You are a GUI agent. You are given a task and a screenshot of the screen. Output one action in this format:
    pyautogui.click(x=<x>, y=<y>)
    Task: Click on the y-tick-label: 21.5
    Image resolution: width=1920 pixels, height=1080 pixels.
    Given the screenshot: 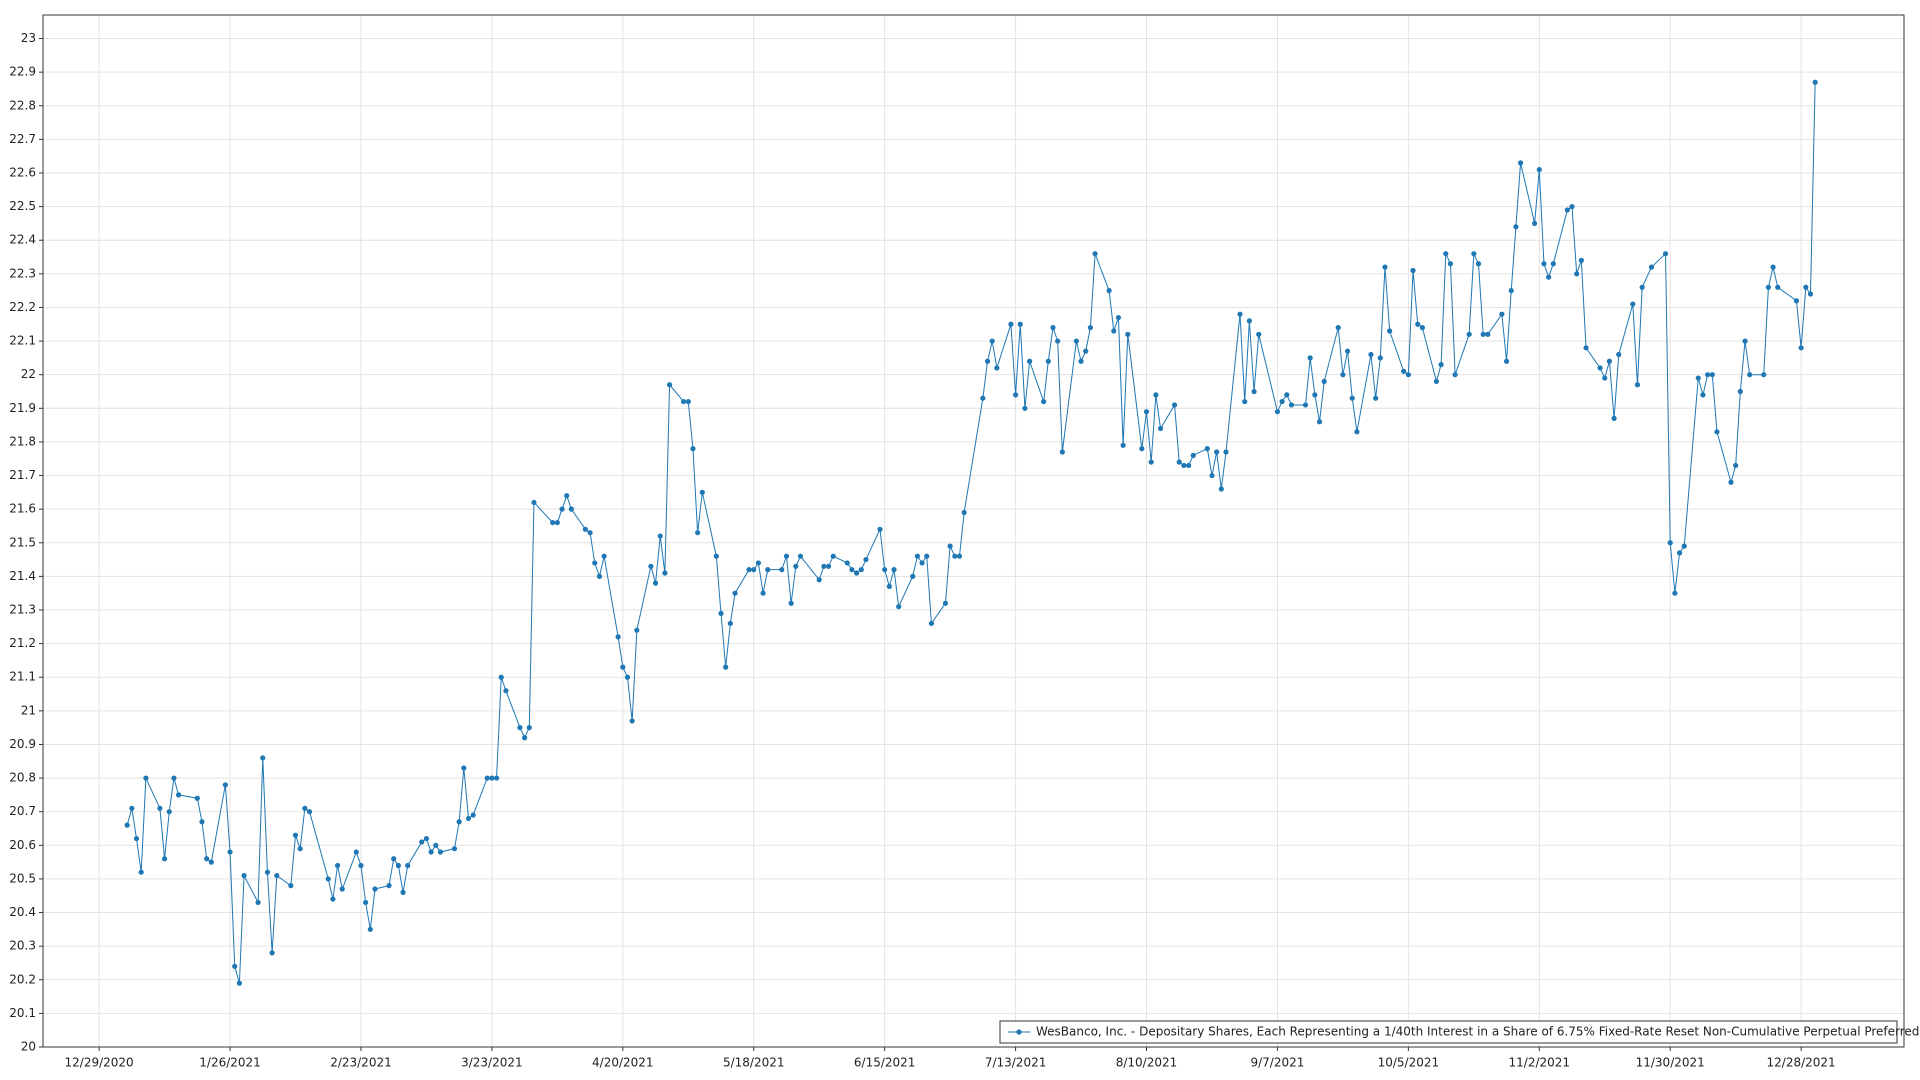 What is the action you would take?
    pyautogui.click(x=22, y=542)
    